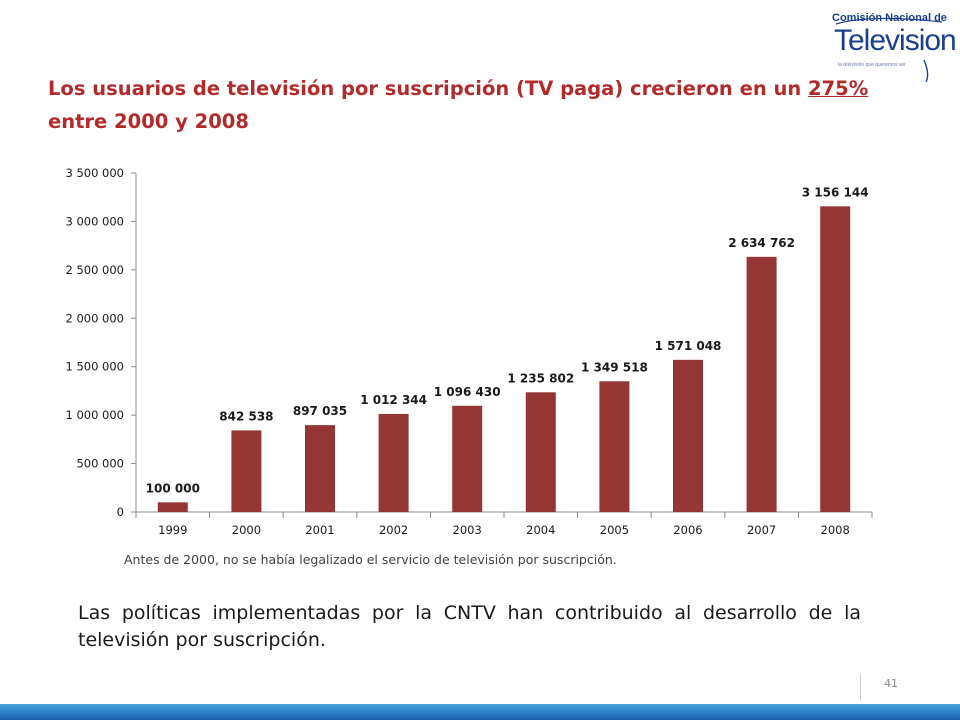  Describe the element at coordinates (614, 530) in the screenshot. I see `x-tick-label: 2005` at that location.